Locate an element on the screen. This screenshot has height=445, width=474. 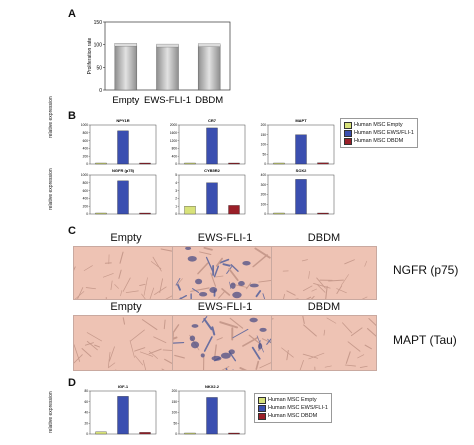
panel-b-letter: B is located at coordinates (72, 116).